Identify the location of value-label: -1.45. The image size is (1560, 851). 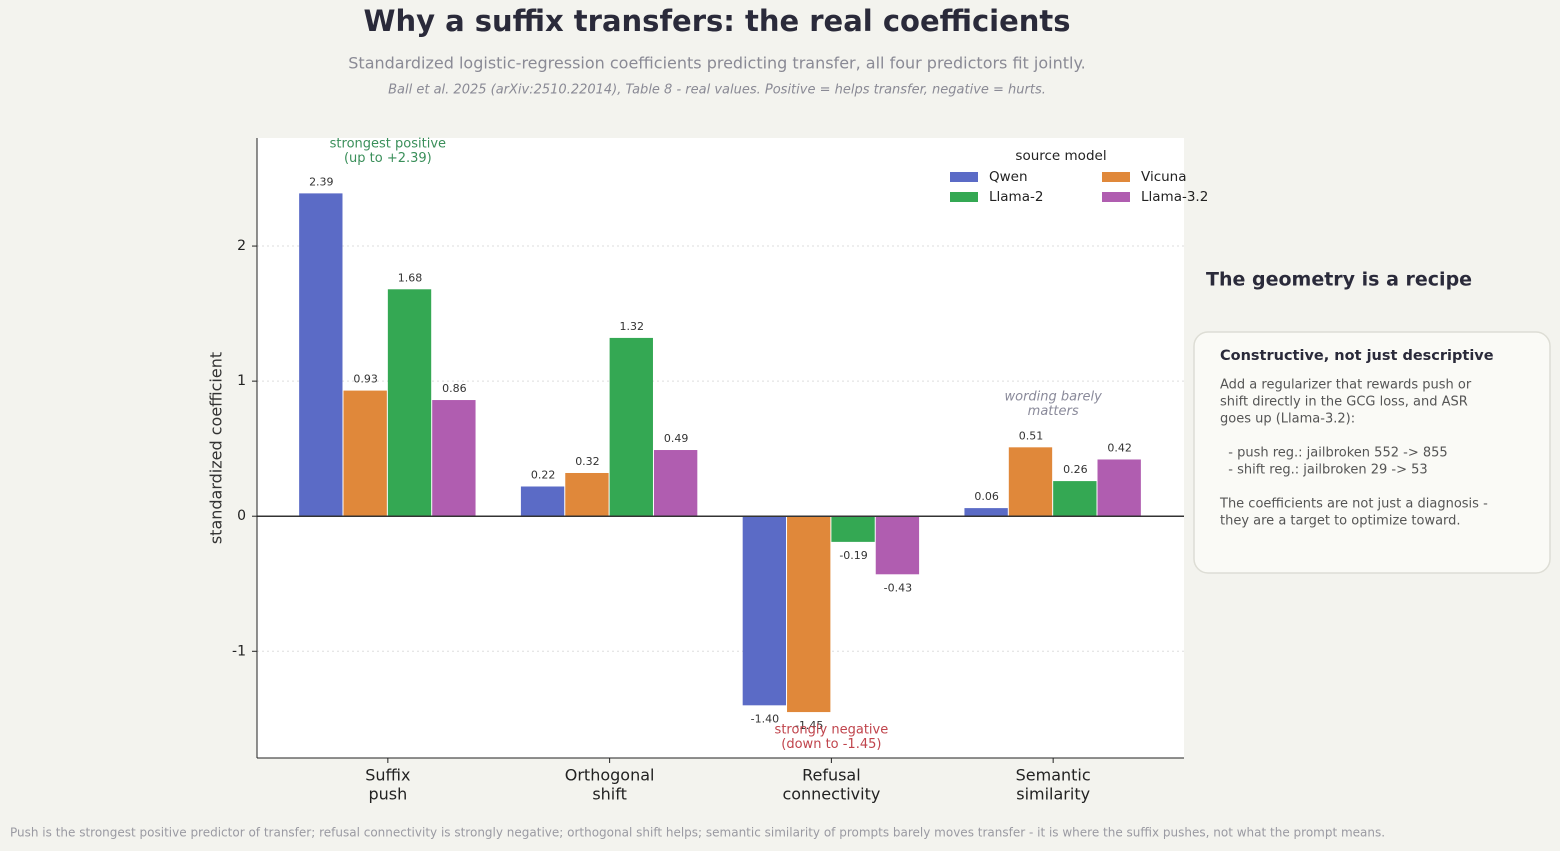
(809, 725).